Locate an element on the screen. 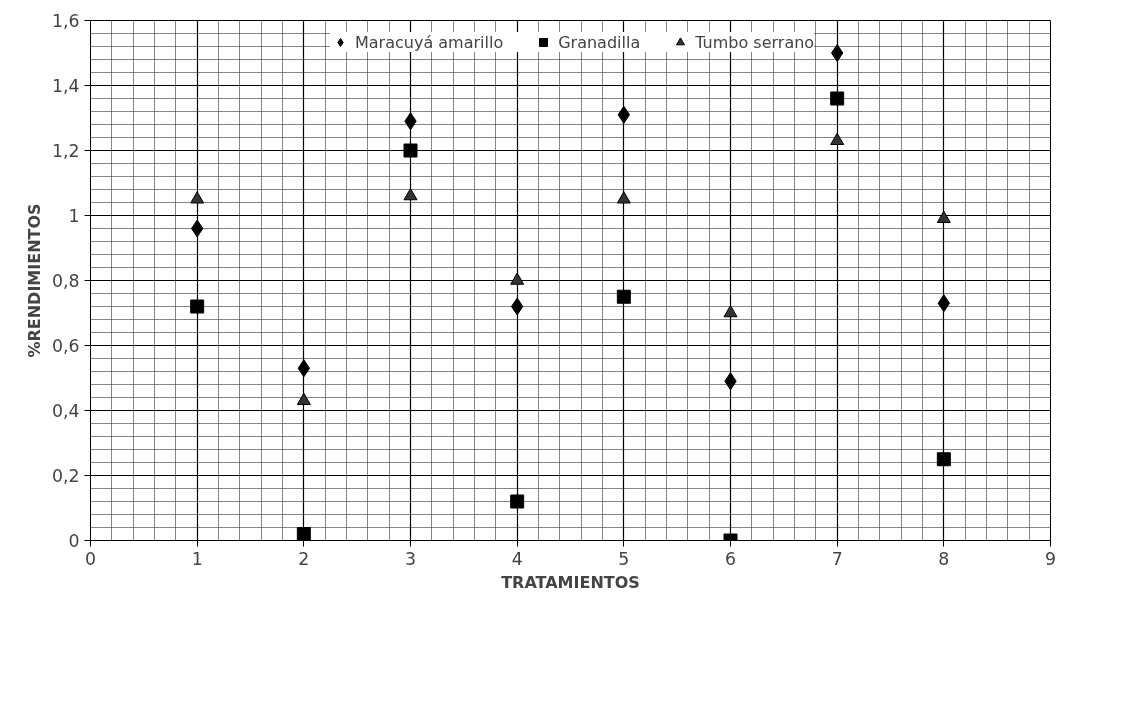  y-tick-label: 1,6 is located at coordinates (65, 21).